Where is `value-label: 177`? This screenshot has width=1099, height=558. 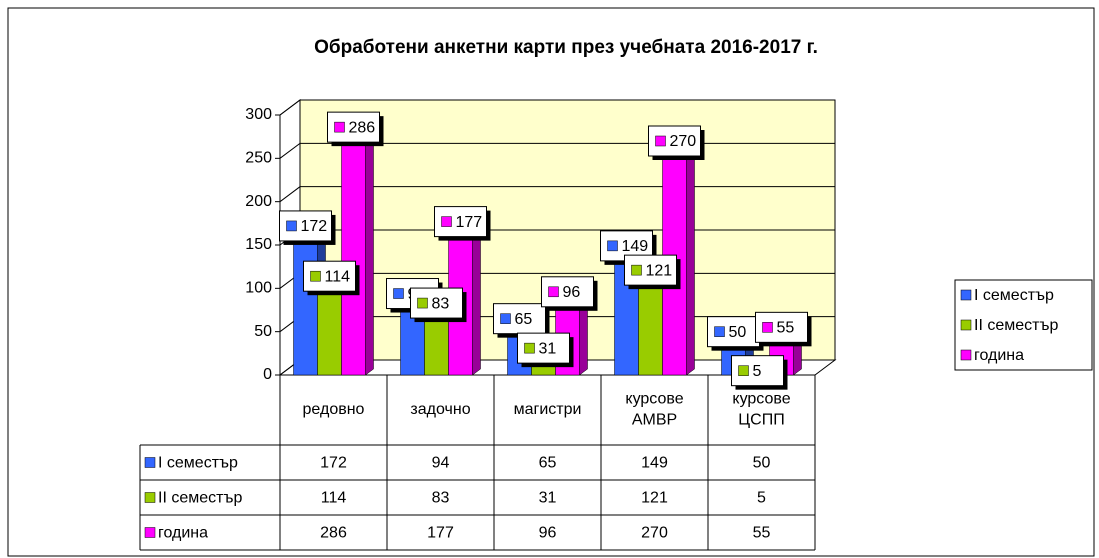 value-label: 177 is located at coordinates (469, 222).